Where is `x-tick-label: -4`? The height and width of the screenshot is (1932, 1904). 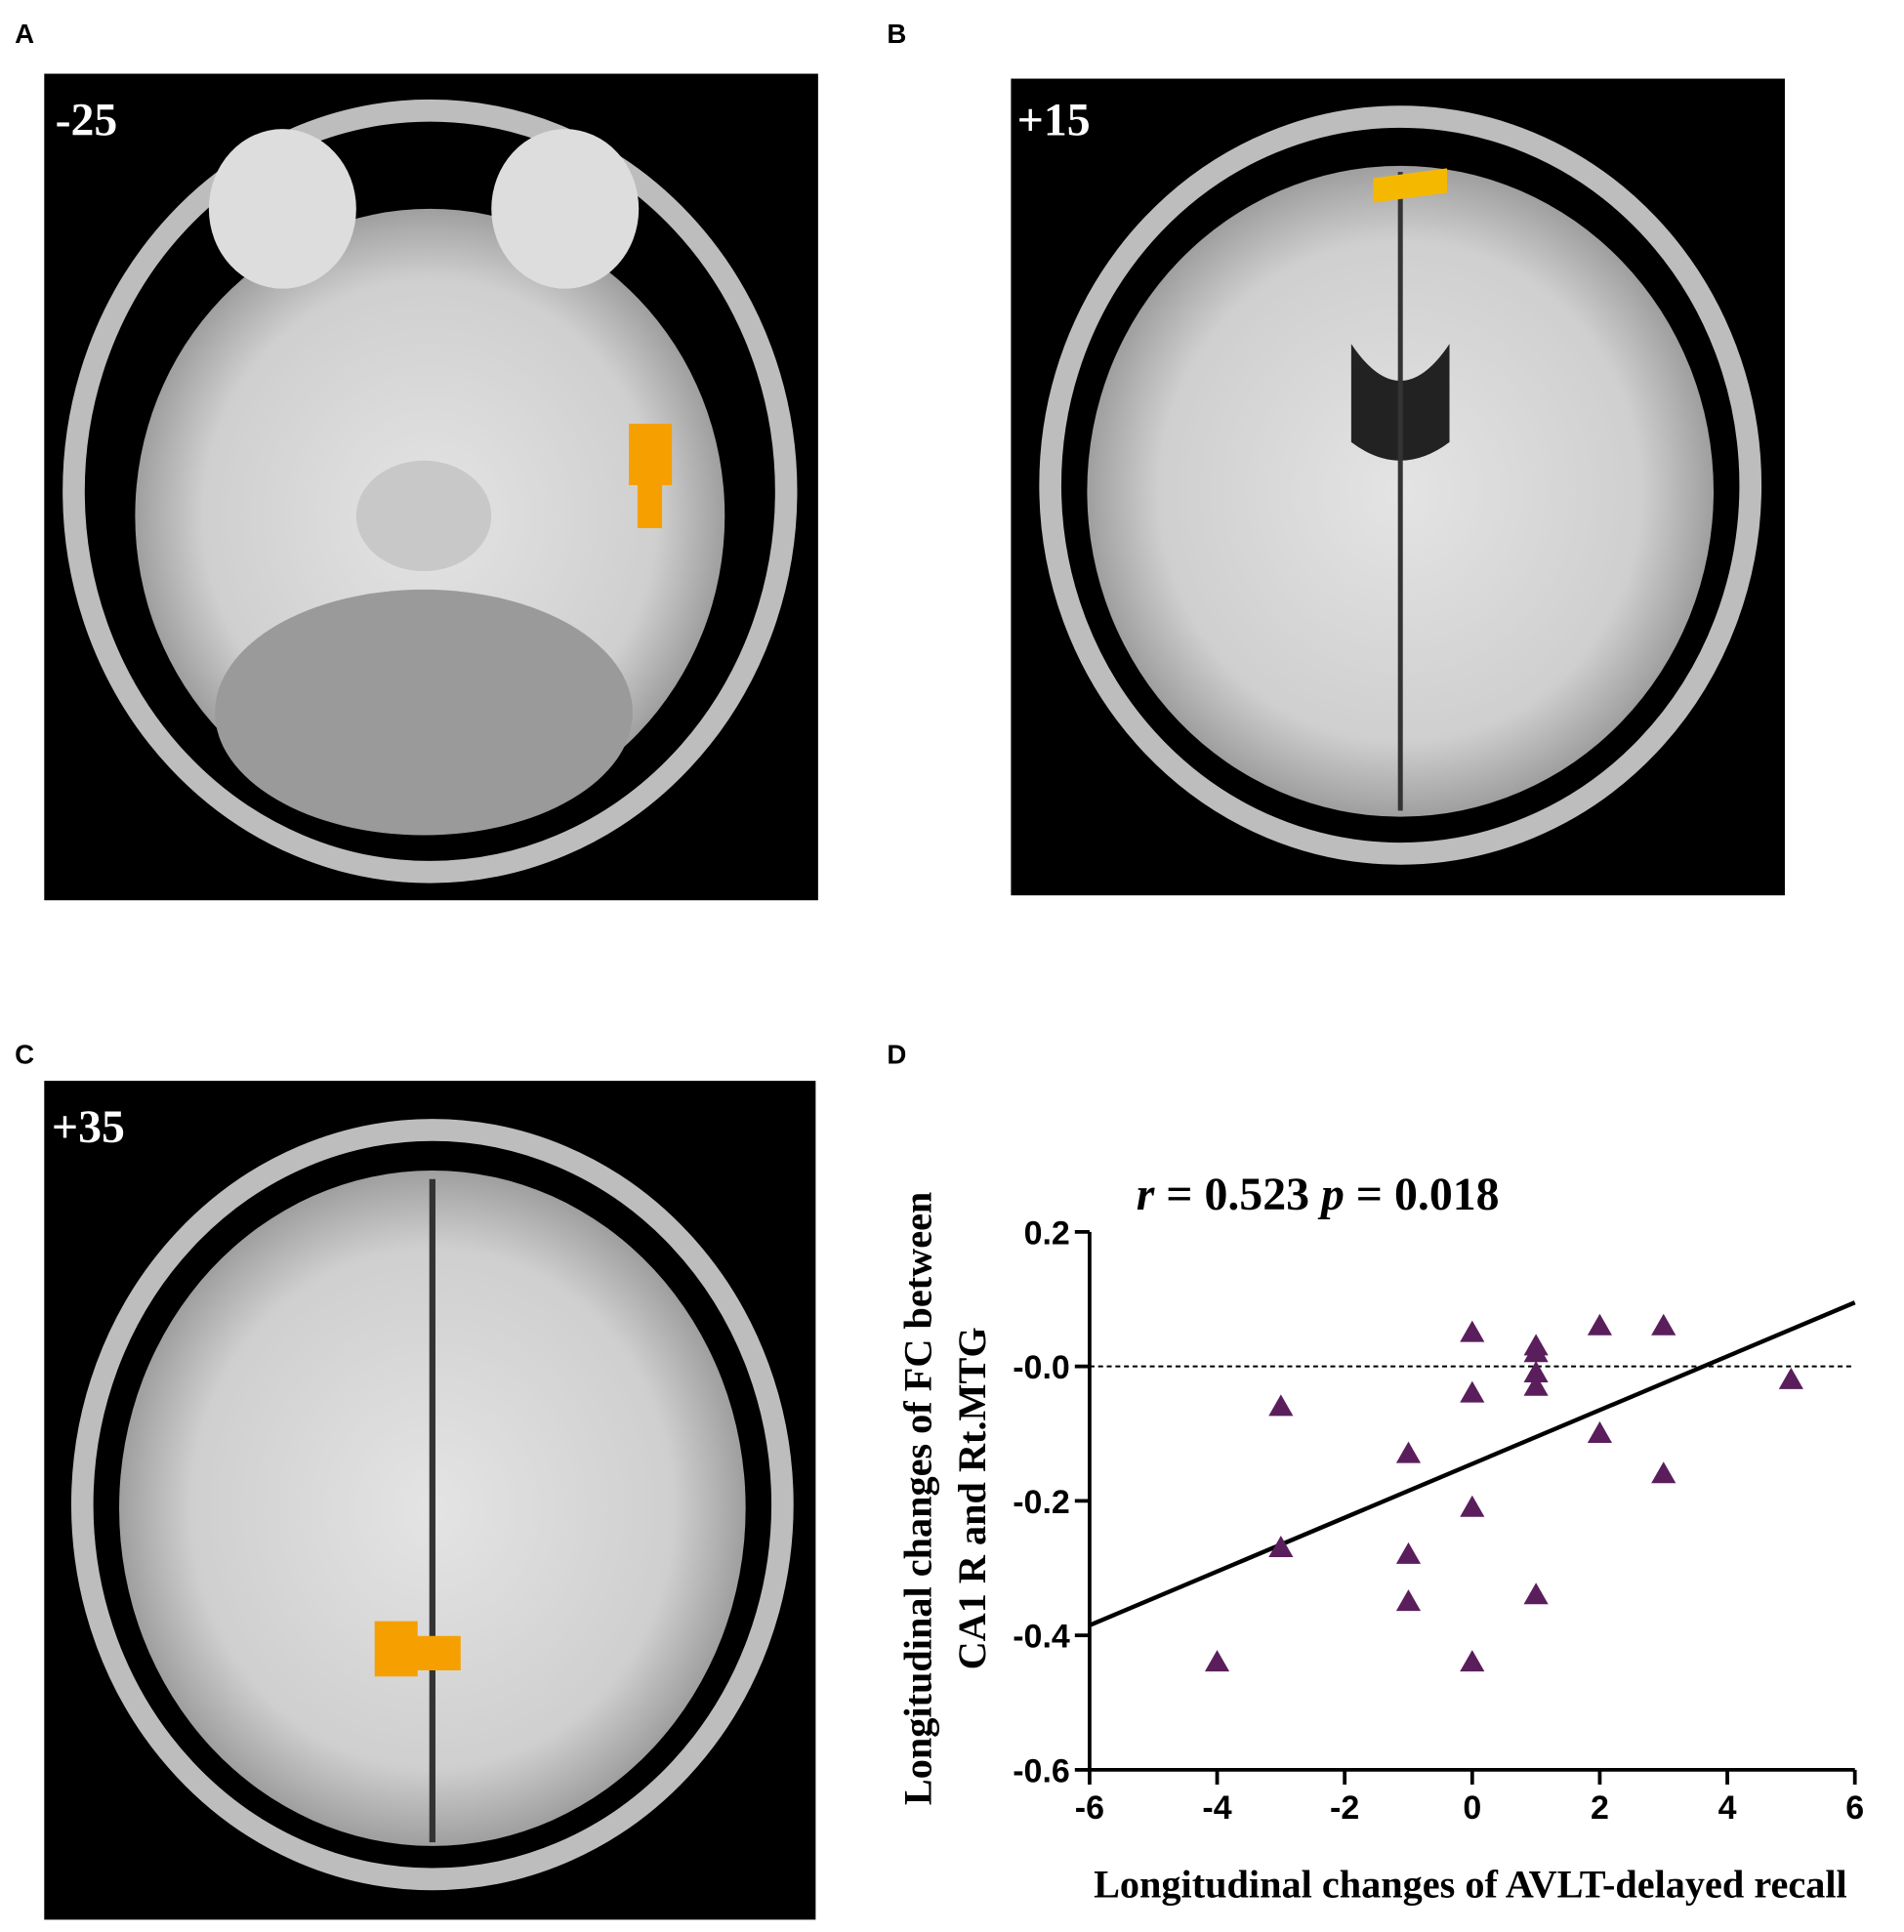
x-tick-label: -4 is located at coordinates (1216, 1808).